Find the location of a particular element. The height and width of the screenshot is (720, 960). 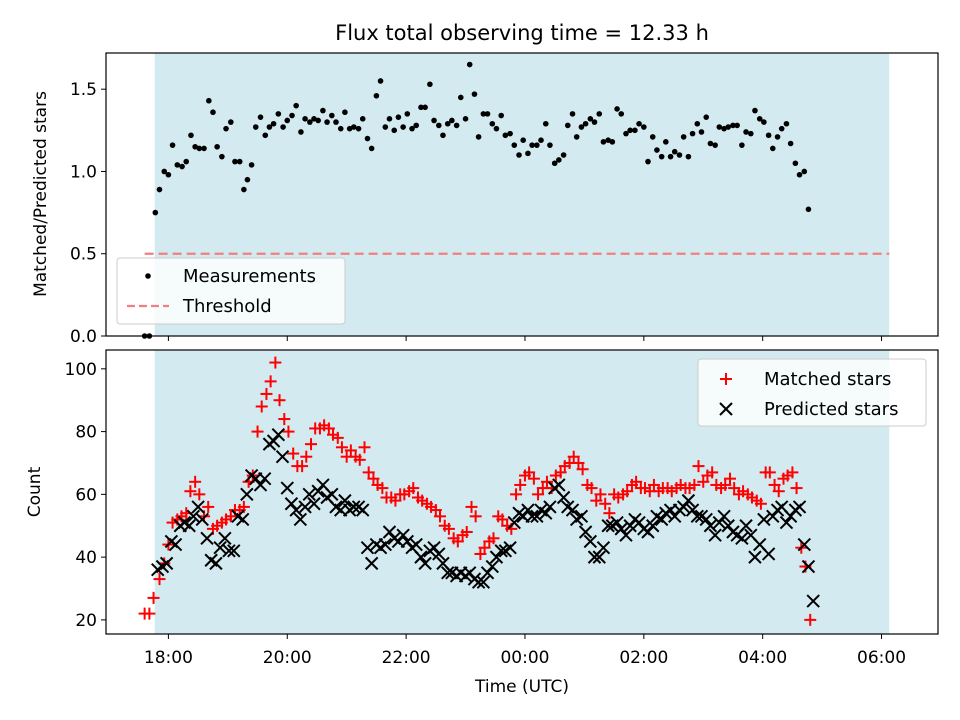

x-tick-label: 22:00 is located at coordinates (406, 658).